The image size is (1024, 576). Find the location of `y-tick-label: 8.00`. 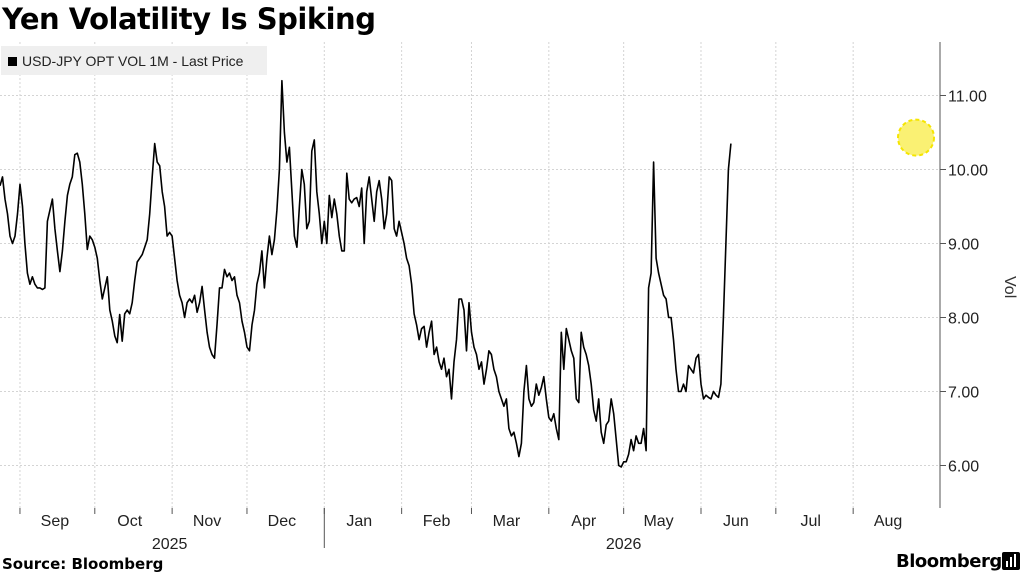

y-tick-label: 8.00 is located at coordinates (963, 319).